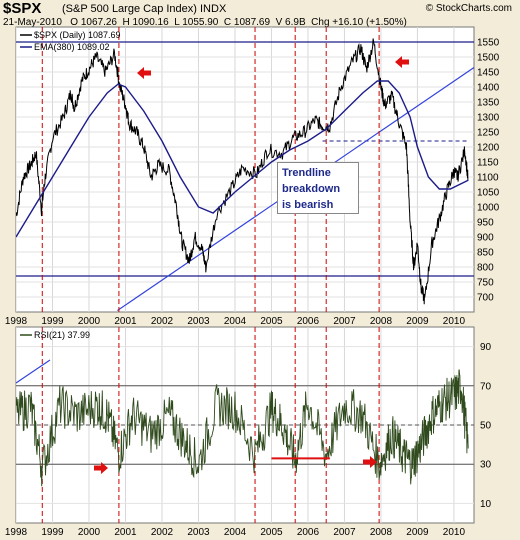  What do you see at coordinates (486, 504) in the screenshot?
I see `rsi-tick-label: 10` at bounding box center [486, 504].